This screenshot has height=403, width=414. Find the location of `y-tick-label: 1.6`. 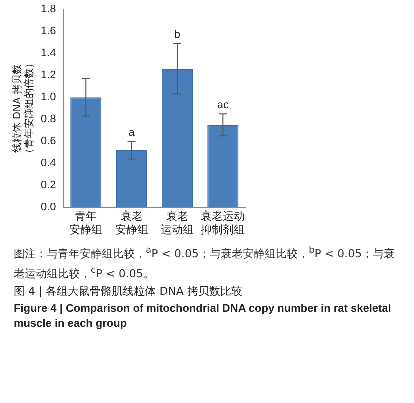

y-tick-label: 1.6 is located at coordinates (48, 32).